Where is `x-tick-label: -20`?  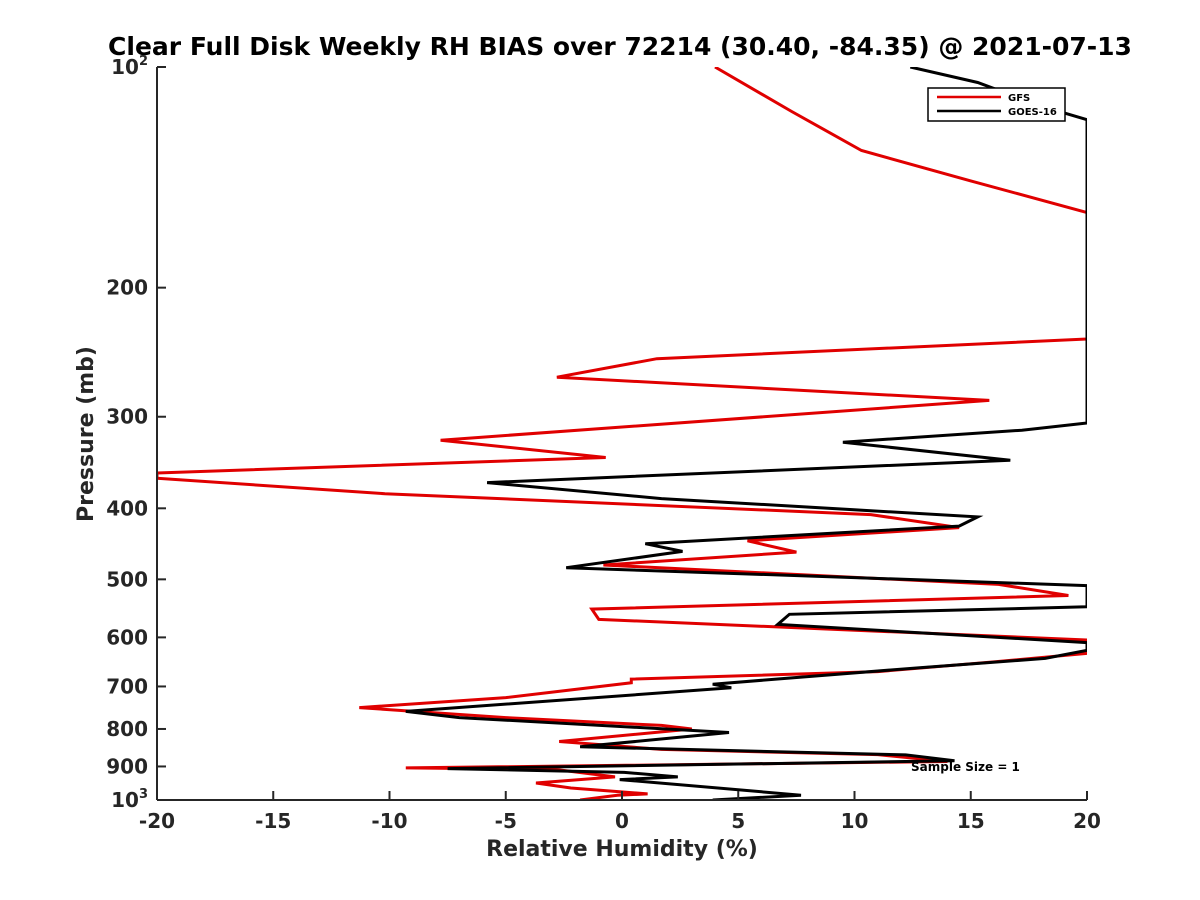
x-tick-label: -20 is located at coordinates (157, 821).